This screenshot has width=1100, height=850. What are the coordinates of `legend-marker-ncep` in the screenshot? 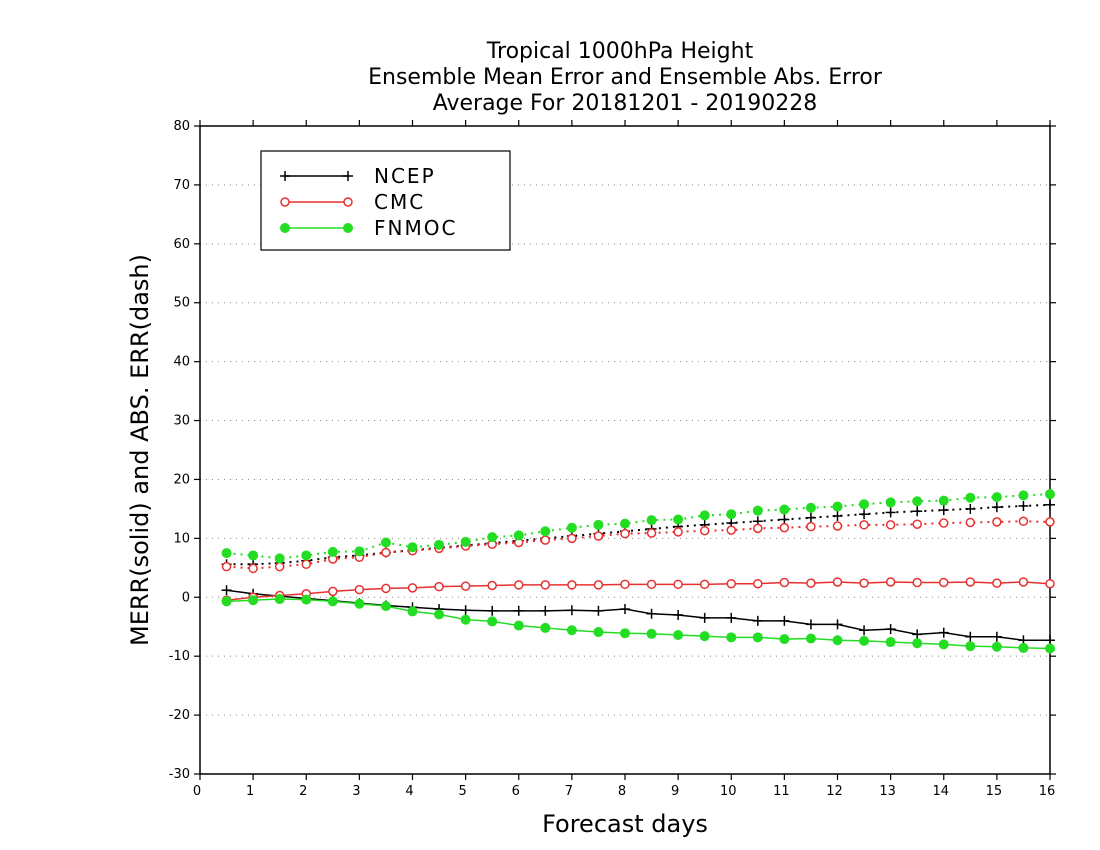 It's located at (348, 176).